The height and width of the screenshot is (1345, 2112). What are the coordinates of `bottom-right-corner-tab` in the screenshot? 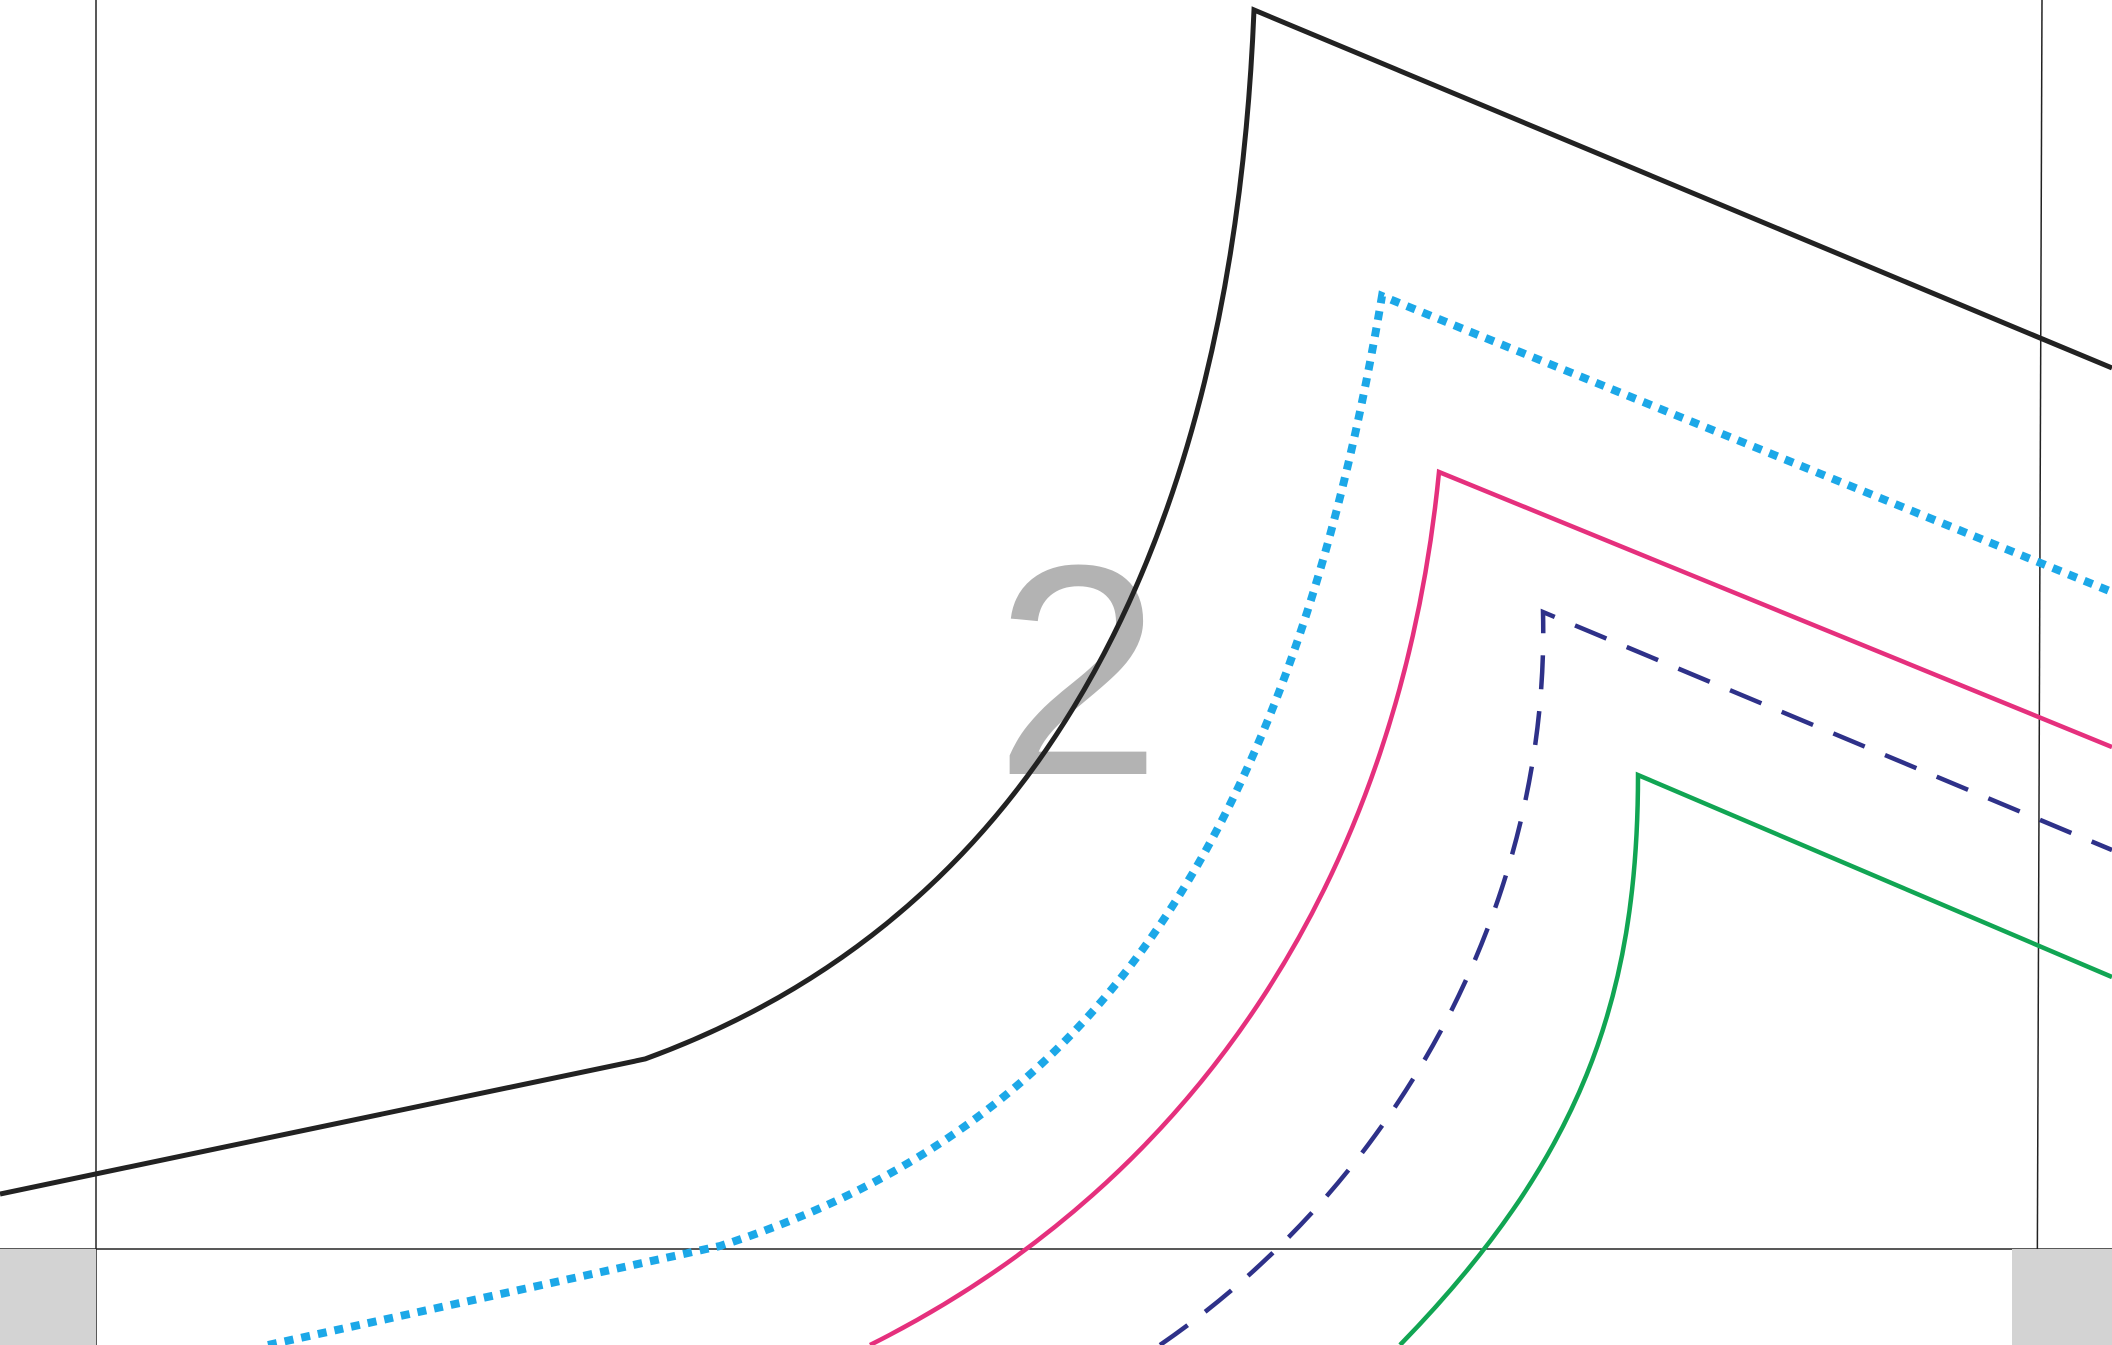 It's located at (2062, 1297).